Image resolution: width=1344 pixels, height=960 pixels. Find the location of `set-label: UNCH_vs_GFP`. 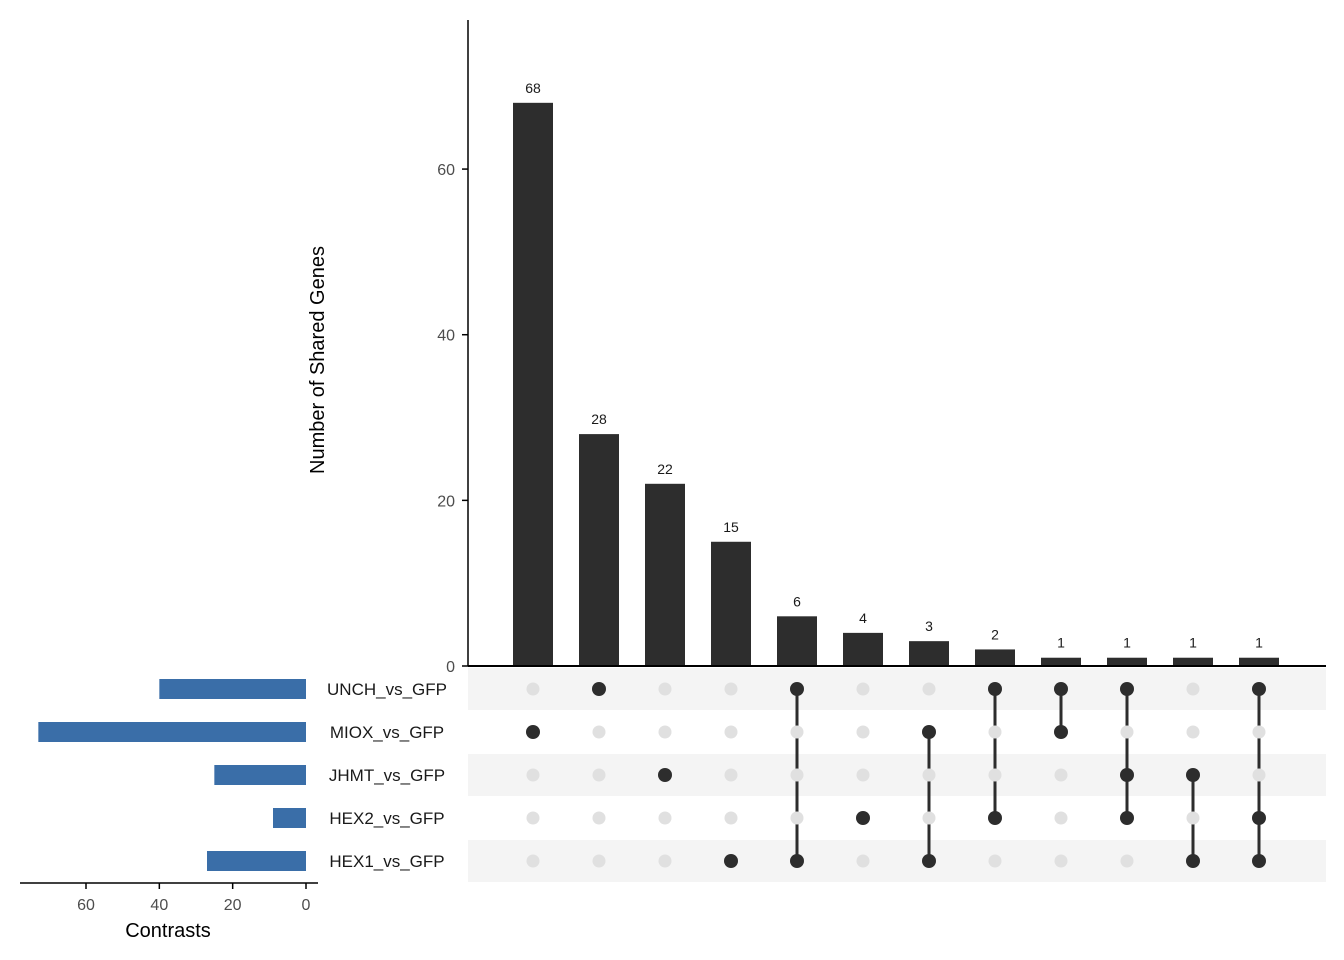

set-label: UNCH_vs_GFP is located at coordinates (387, 689).